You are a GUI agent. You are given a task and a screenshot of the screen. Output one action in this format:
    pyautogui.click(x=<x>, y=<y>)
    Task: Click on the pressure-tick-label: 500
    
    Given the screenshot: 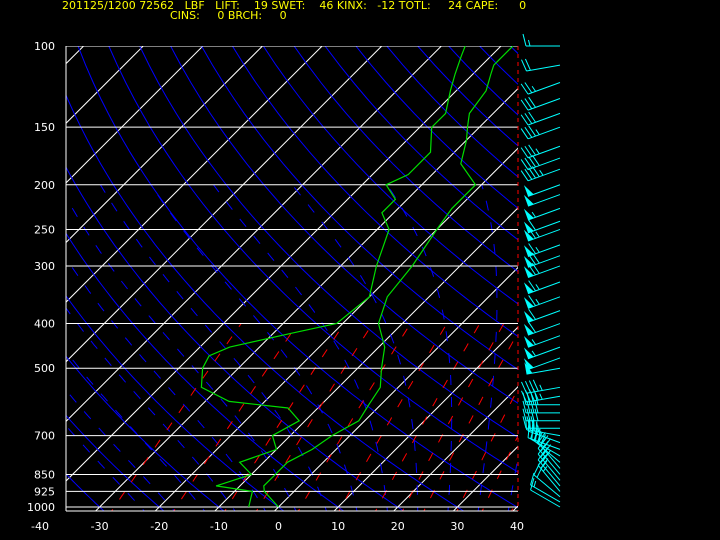 What is the action you would take?
    pyautogui.click(x=44, y=368)
    